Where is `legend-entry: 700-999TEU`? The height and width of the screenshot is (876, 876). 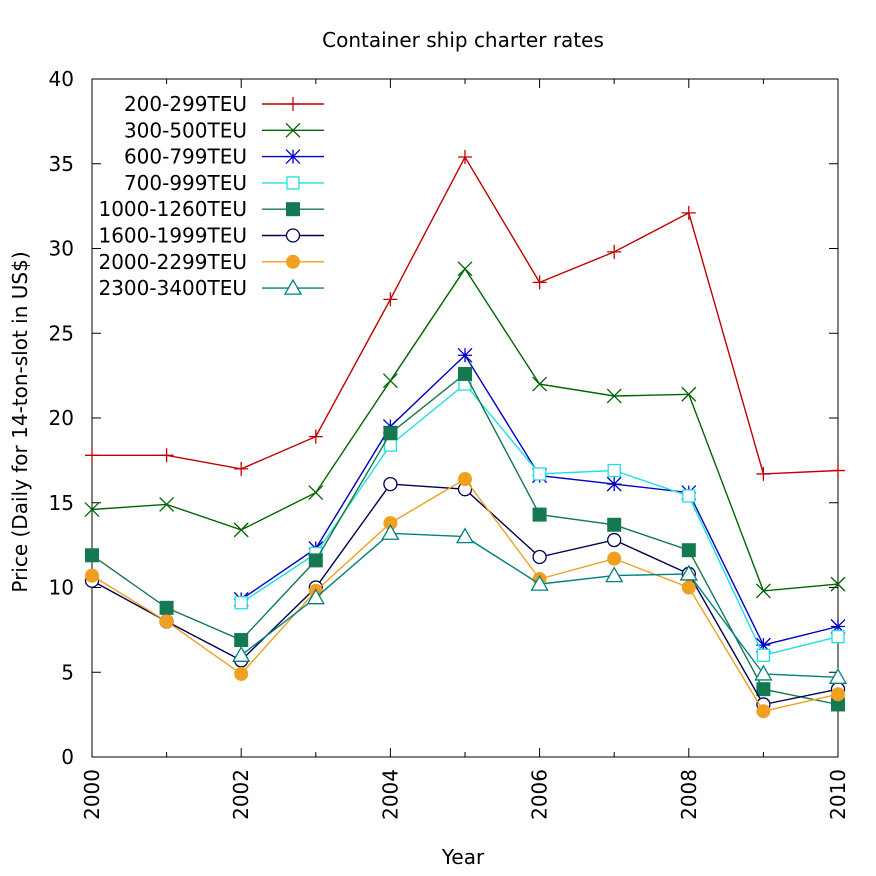 legend-entry: 700-999TEU is located at coordinates (224, 183).